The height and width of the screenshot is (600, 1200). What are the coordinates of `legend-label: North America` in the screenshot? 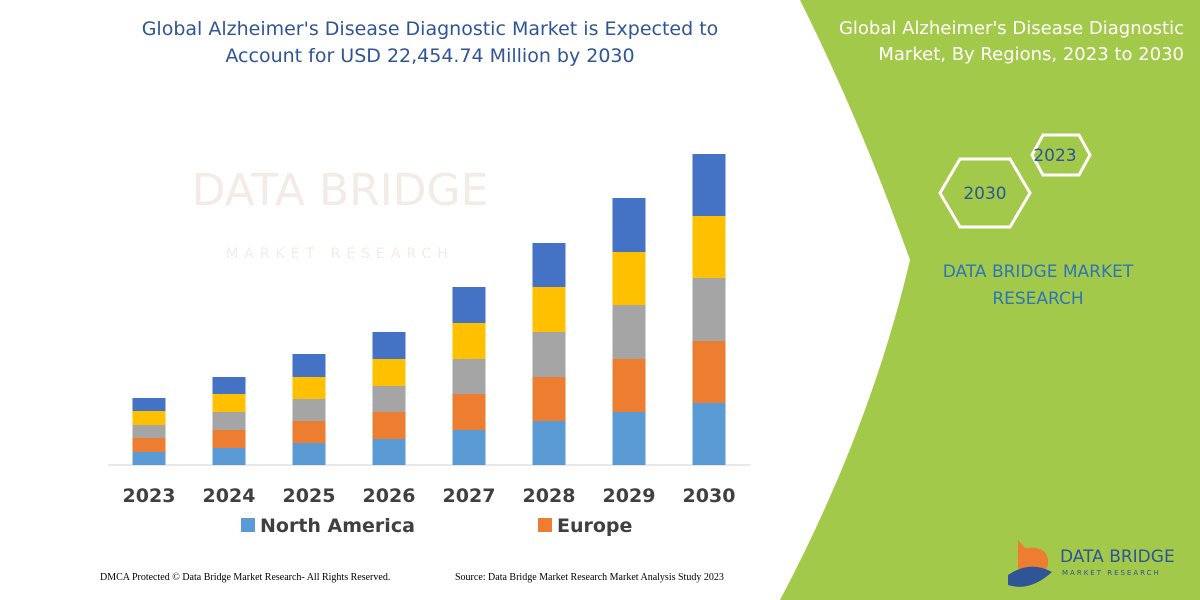 It's located at (337, 526).